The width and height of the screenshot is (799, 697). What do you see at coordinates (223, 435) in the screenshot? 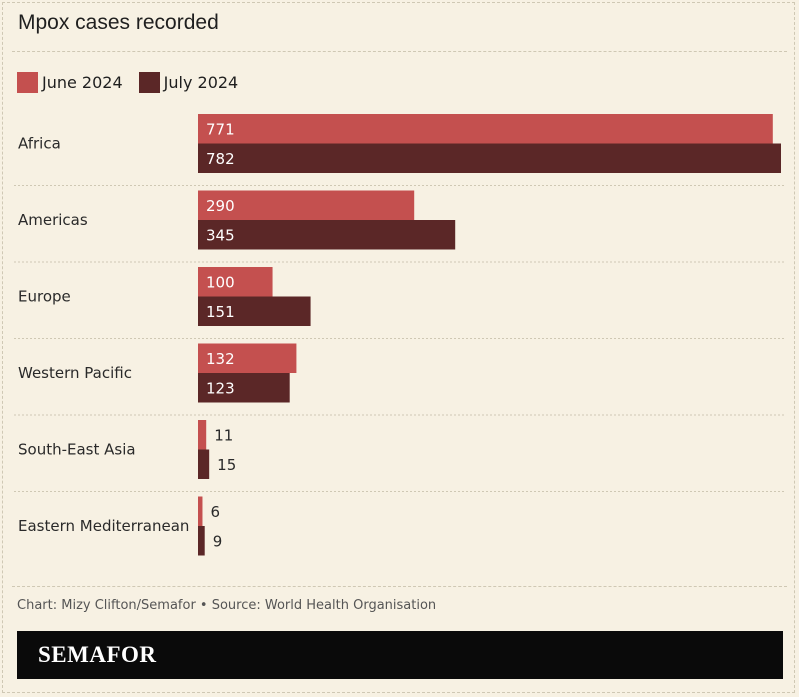
I see `value-label-june-south-east-asia: 11` at bounding box center [223, 435].